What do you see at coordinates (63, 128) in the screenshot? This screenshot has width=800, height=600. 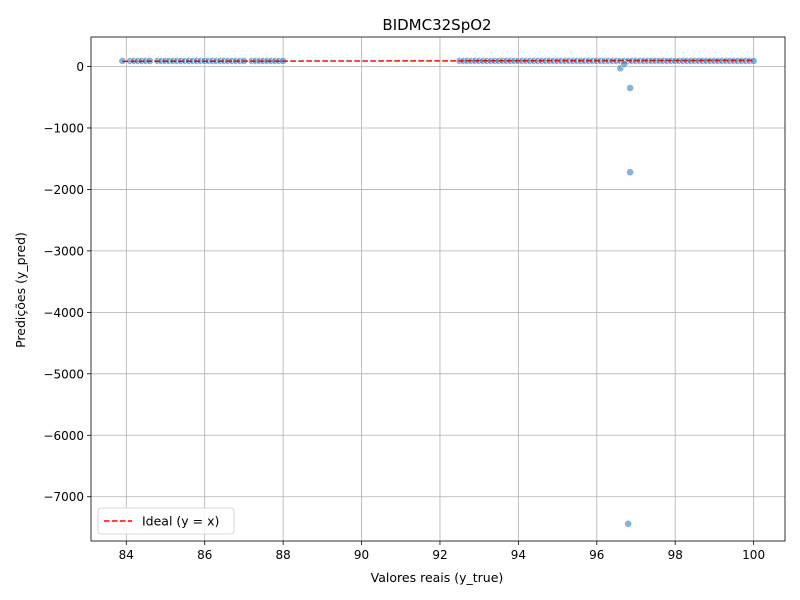 I see `y-tick-label: −1000` at bounding box center [63, 128].